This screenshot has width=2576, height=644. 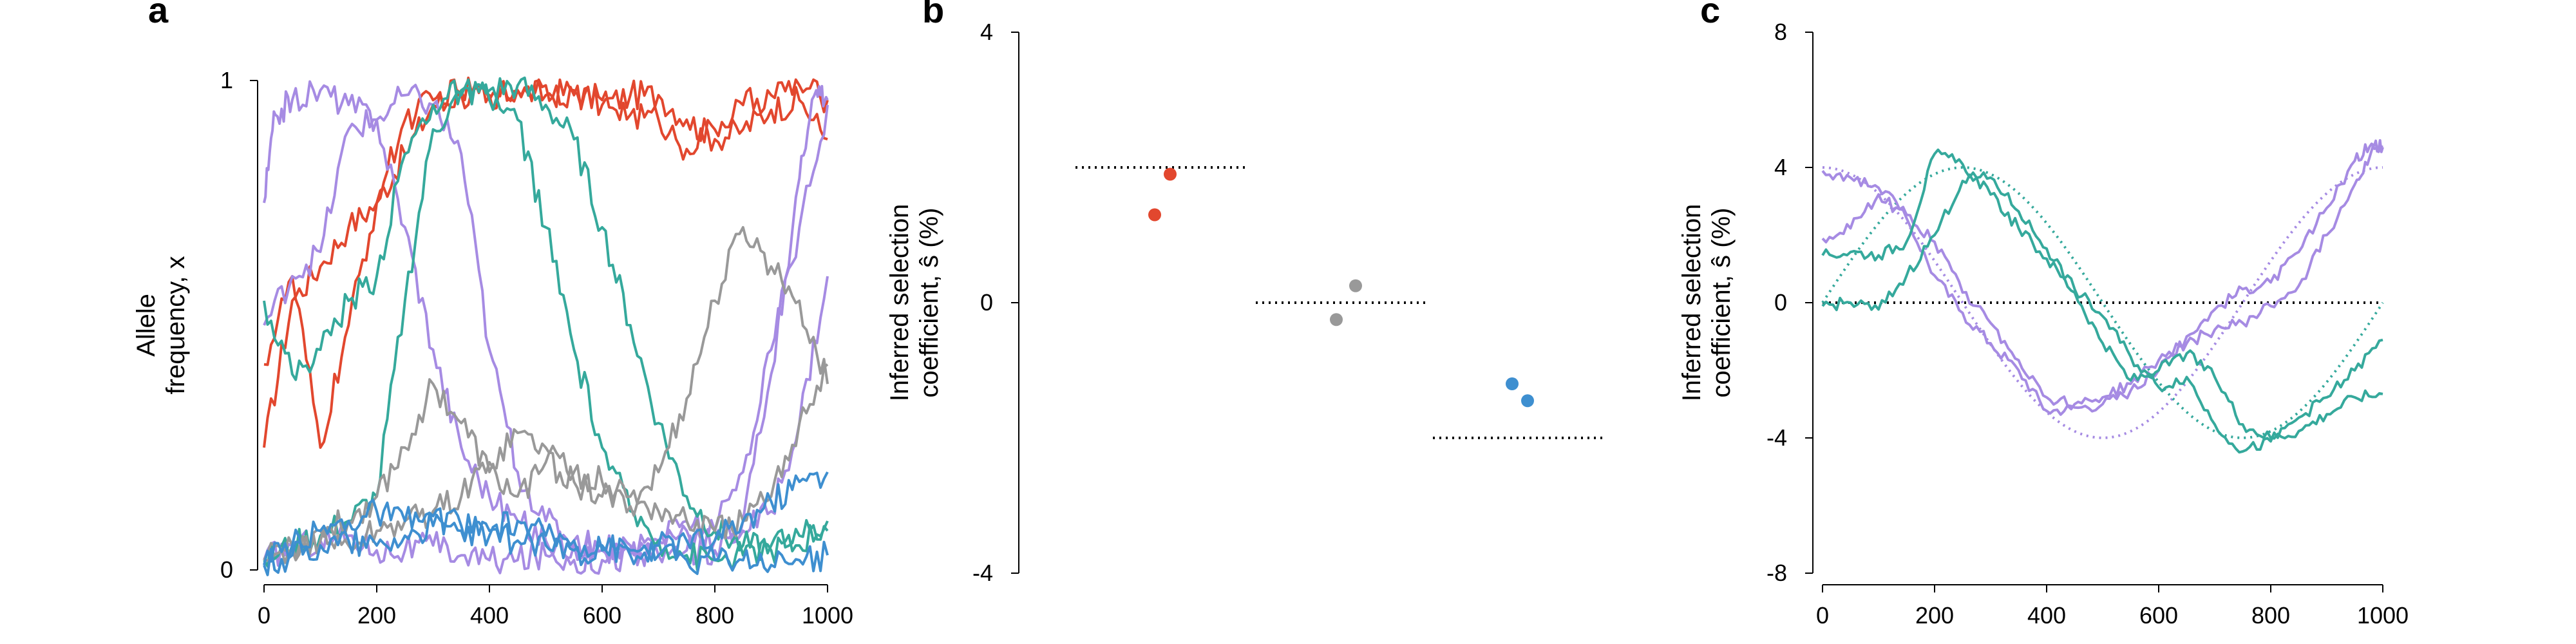 I want to click on trajectory-gray, so click(x=546, y=395).